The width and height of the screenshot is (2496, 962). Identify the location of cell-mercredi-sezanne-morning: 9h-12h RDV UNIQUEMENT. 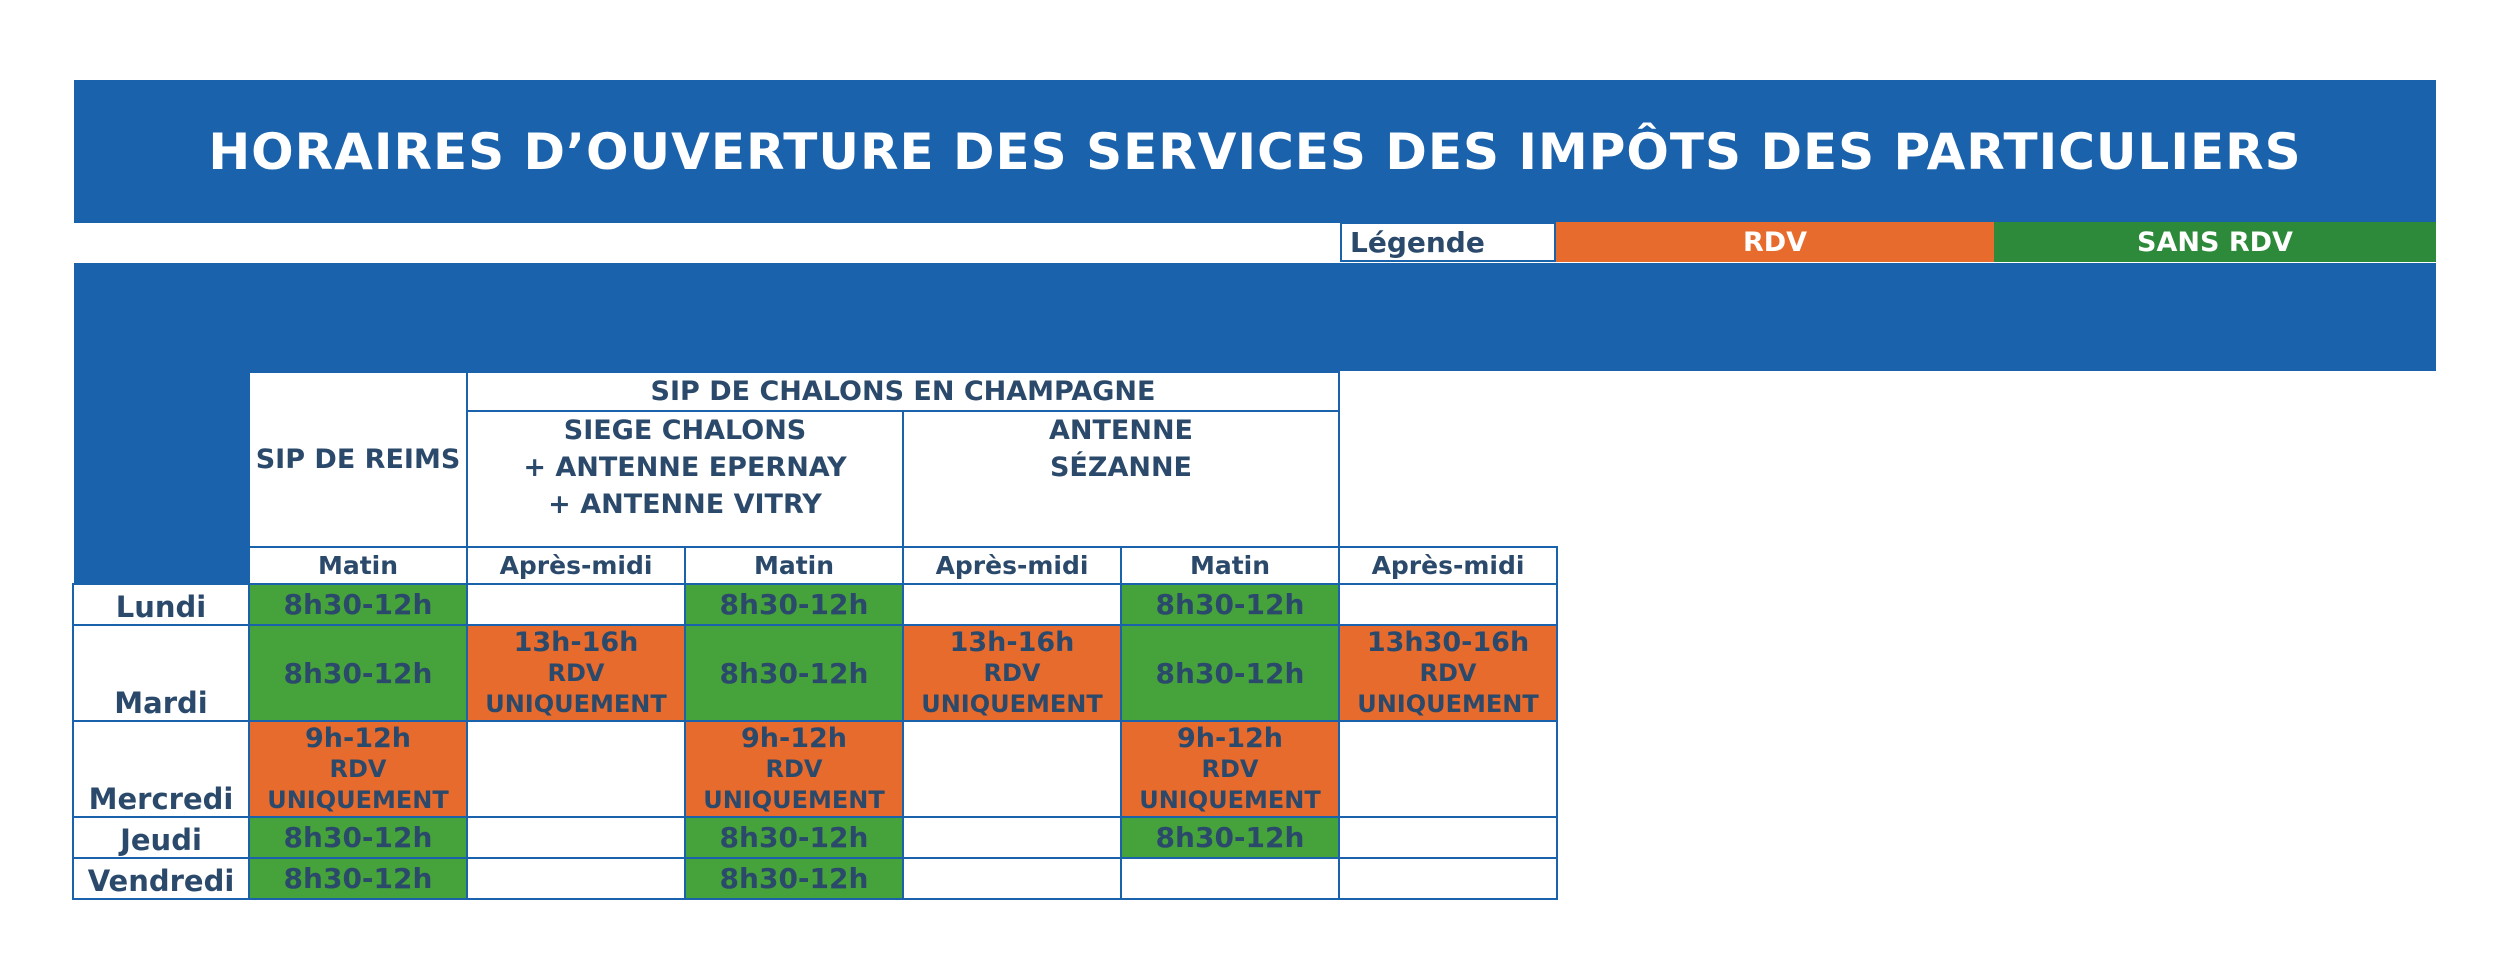
(1230, 769).